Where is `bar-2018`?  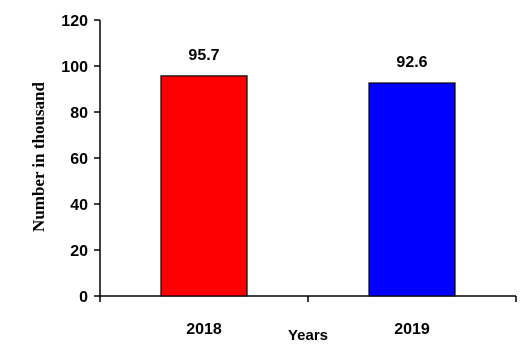 bar-2018 is located at coordinates (204, 186).